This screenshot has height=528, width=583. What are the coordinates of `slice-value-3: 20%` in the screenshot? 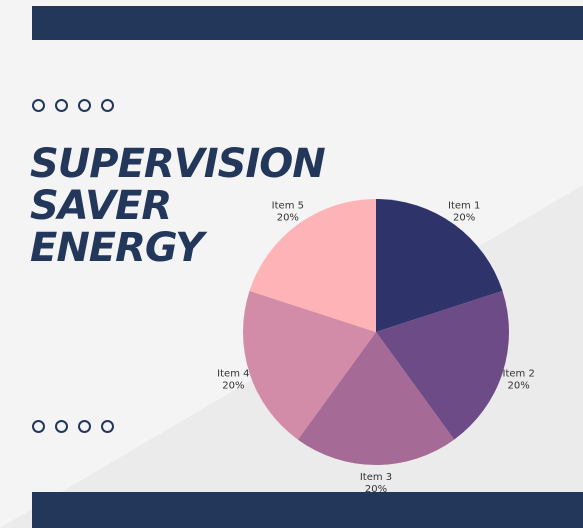 It's located at (376, 489).